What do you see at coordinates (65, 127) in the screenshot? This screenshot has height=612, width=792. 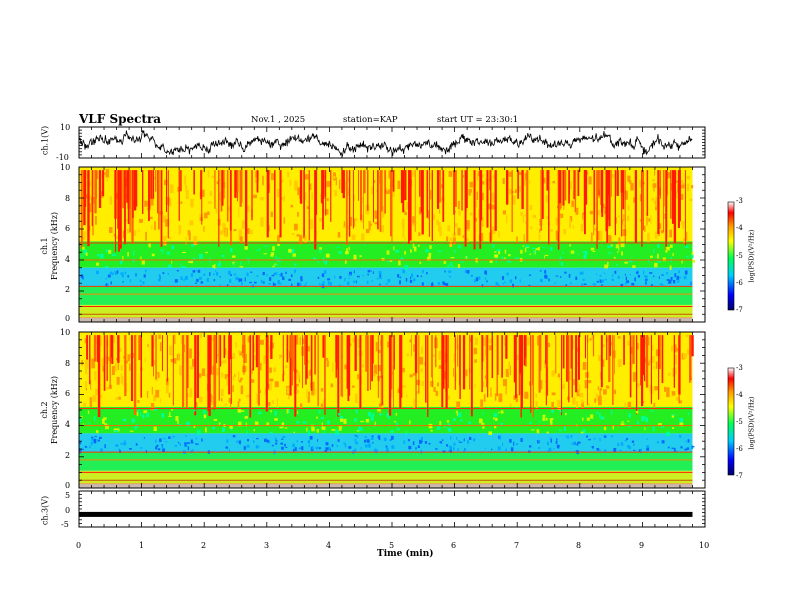 I see `ch1-ytick: 10` at bounding box center [65, 127].